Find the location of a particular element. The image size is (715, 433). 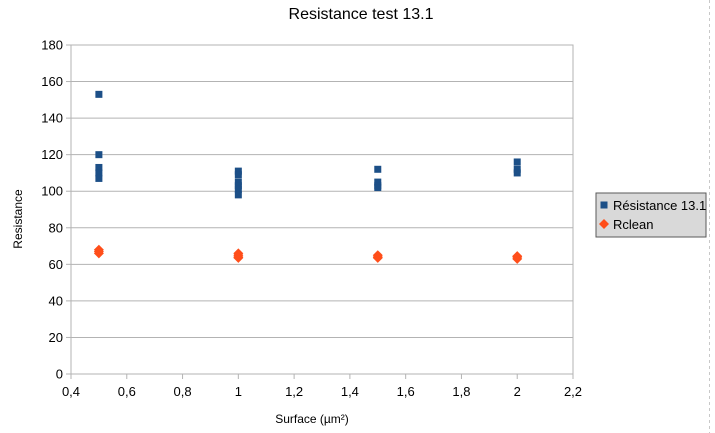

x-tick-label: 0,8 is located at coordinates (183, 391).